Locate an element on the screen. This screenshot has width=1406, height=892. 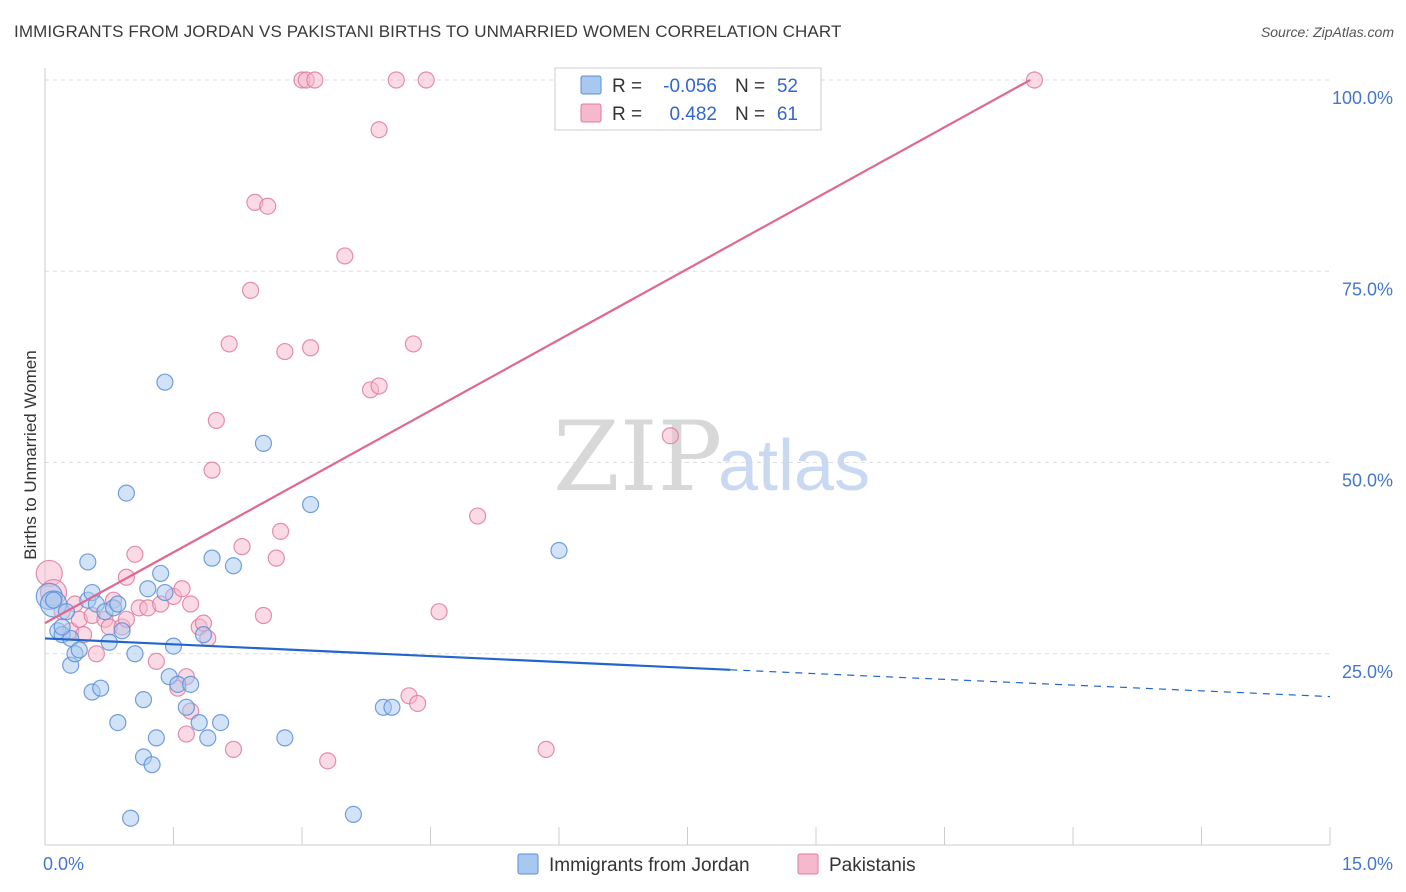
legend-r-value-pakistani: 0.482 is located at coordinates (693, 114).